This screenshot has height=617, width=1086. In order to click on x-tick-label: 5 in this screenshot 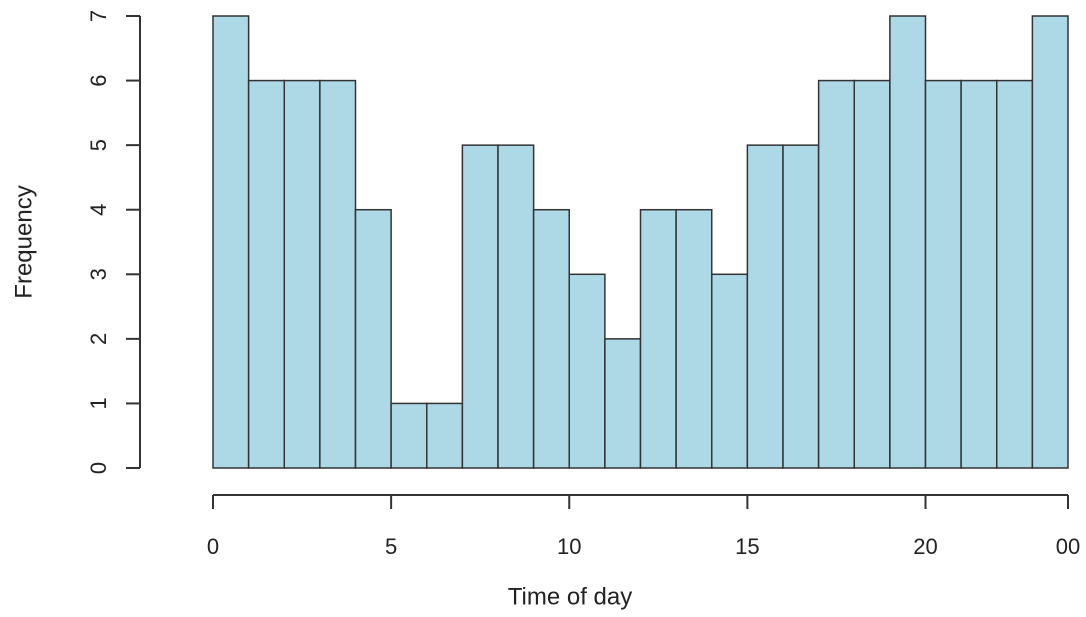, I will do `click(391, 546)`.